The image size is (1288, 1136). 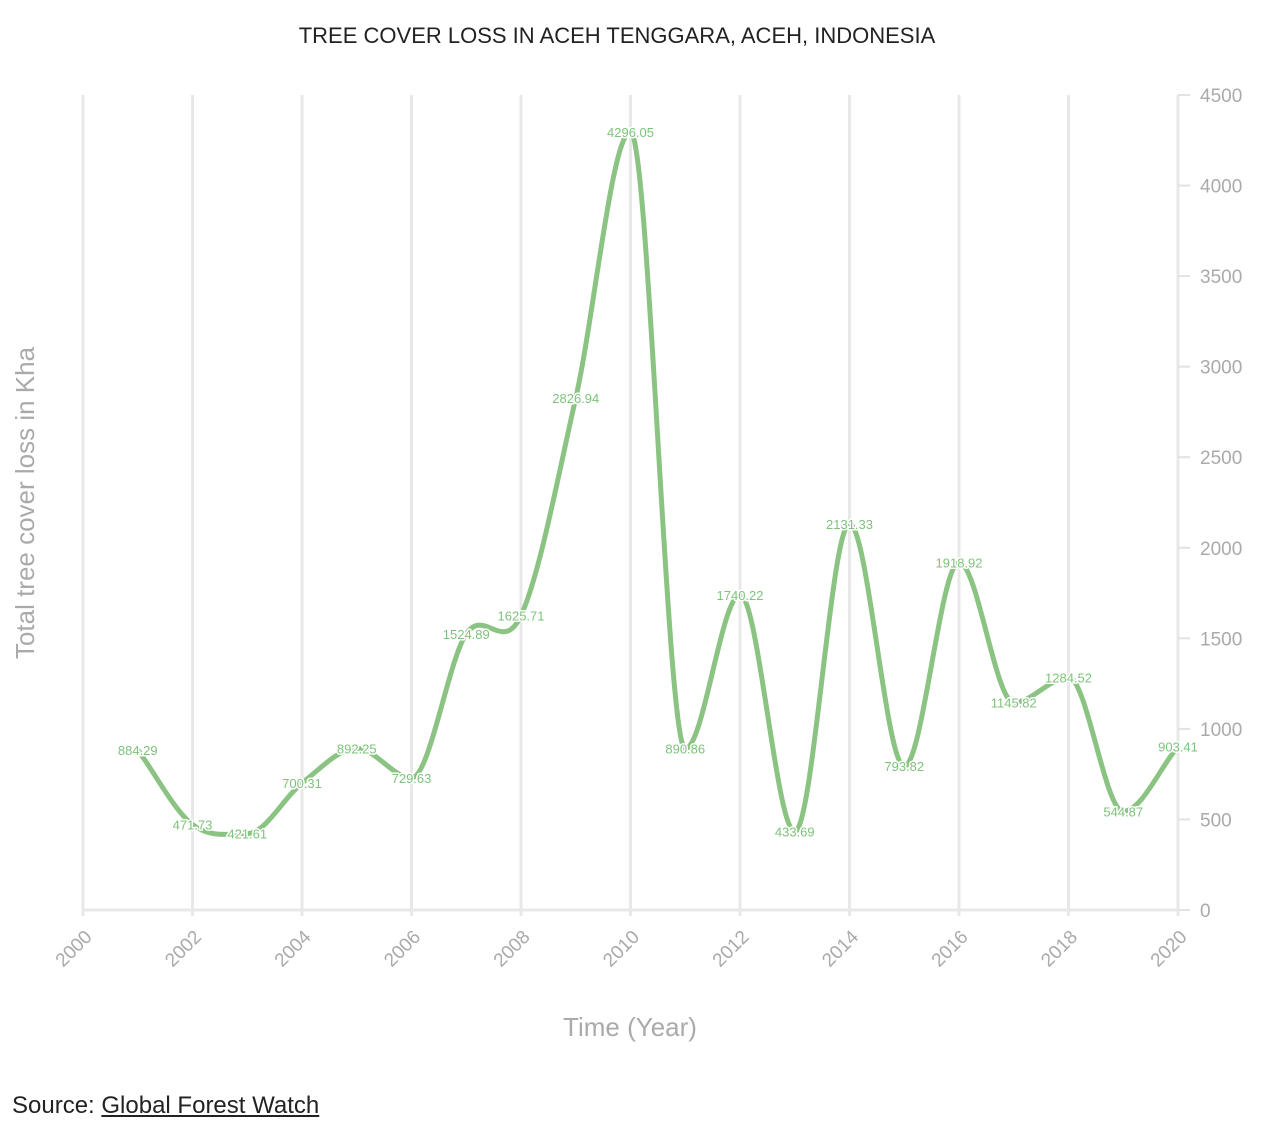 What do you see at coordinates (1059, 949) in the screenshot?
I see `x-tick-label: 2018` at bounding box center [1059, 949].